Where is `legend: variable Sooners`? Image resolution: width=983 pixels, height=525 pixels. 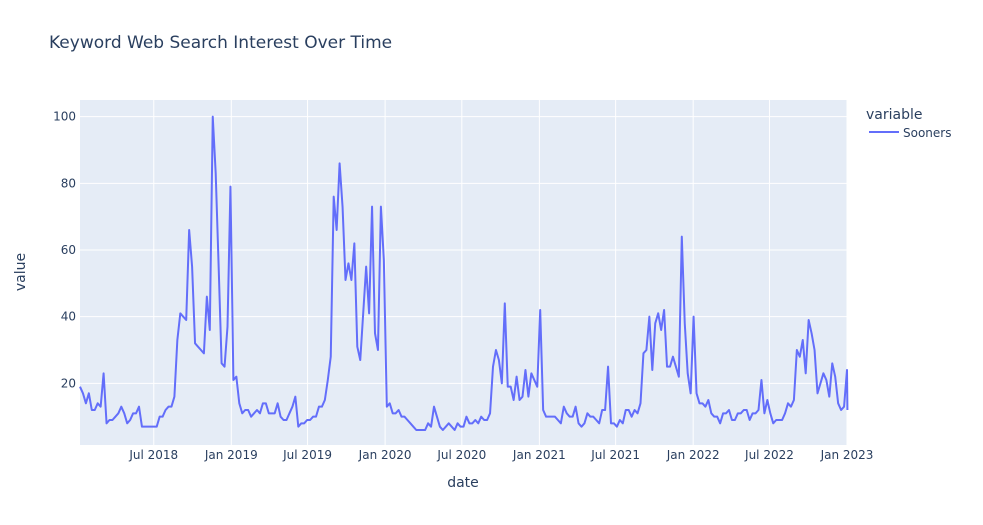
legend: variable Sooners is located at coordinates (908, 123).